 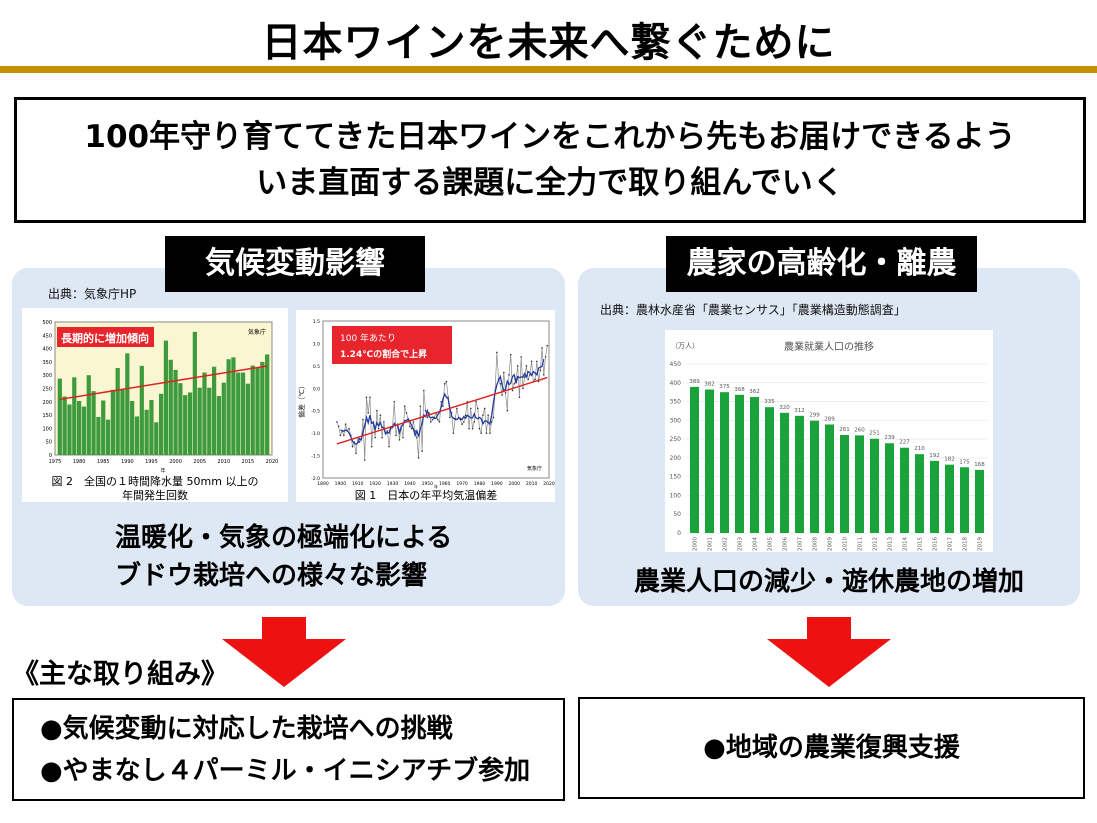 What do you see at coordinates (288, 749) in the screenshot?
I see `climate-measures-box: ●気候変動に対応した栽培への挑戦 ●やまなし４パーミル・イニシアチブ参加` at bounding box center [288, 749].